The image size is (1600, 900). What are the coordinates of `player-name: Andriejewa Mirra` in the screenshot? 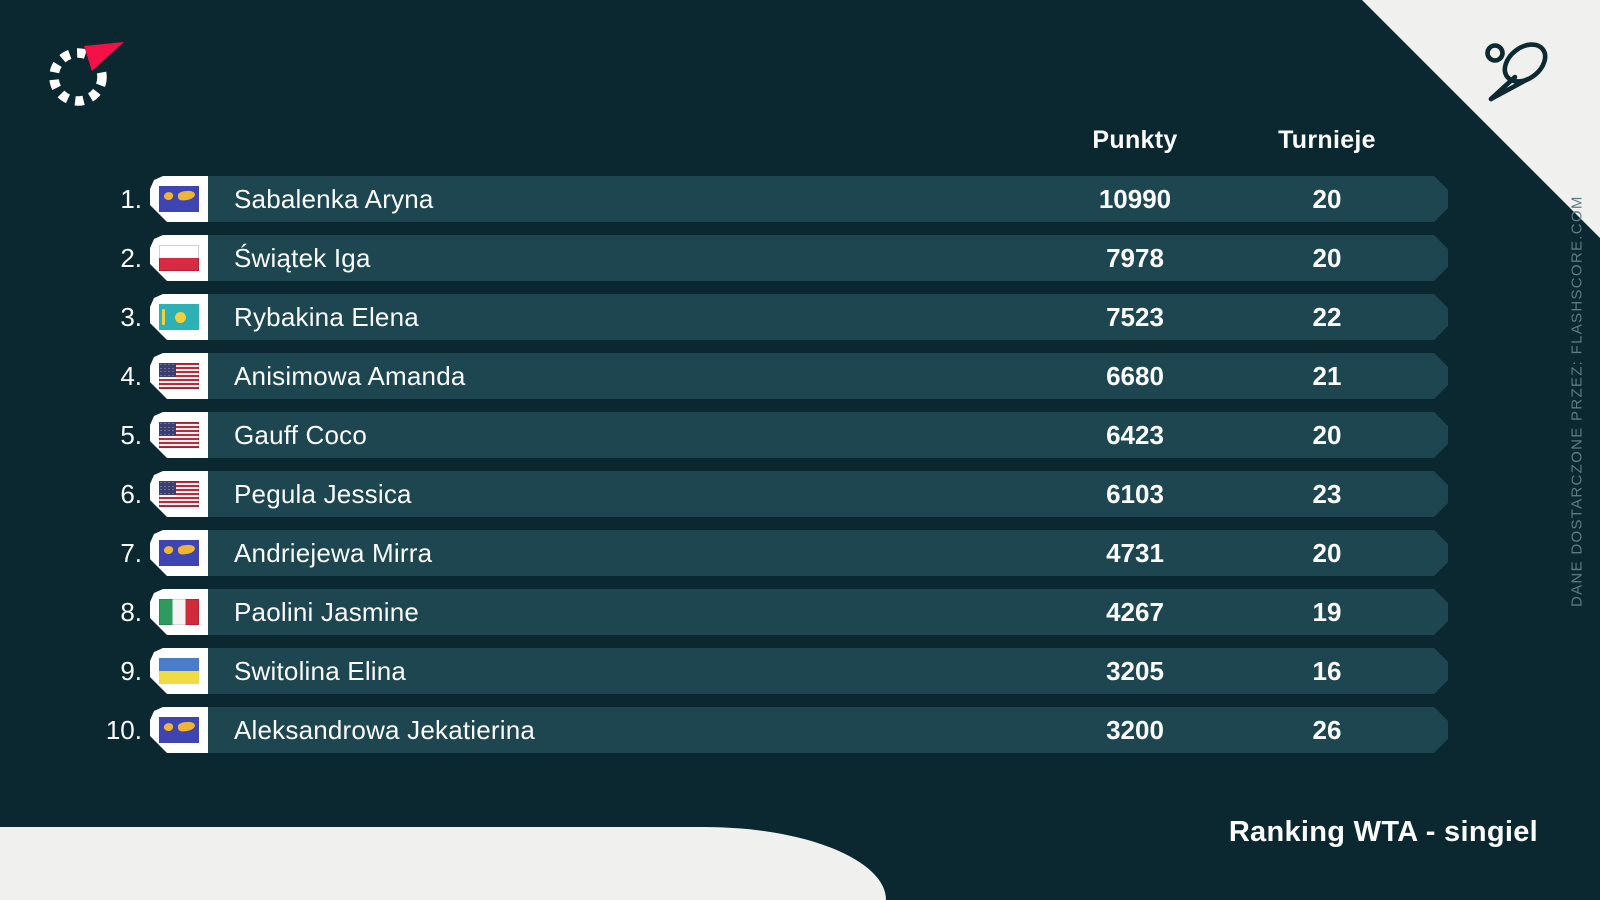 It's located at (333, 553).